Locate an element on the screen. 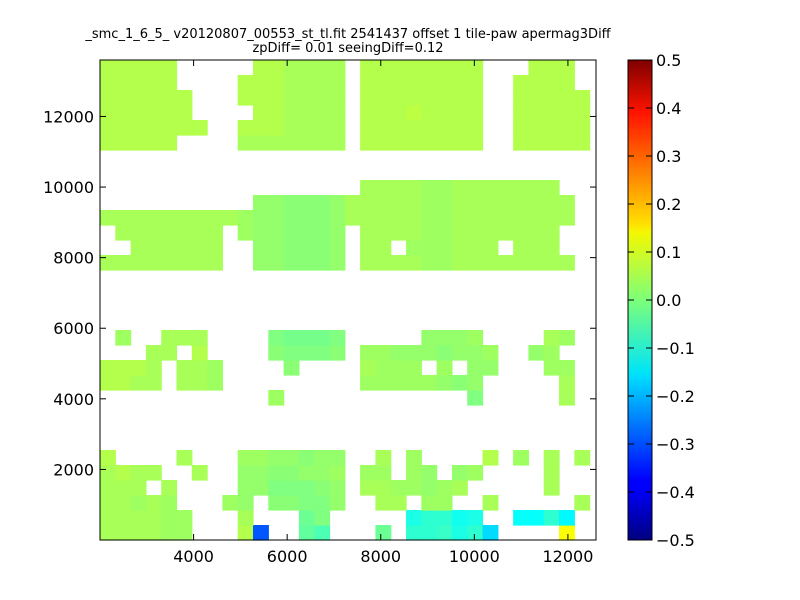 The height and width of the screenshot is (600, 800). colorbar-tick-label: 0.3 is located at coordinates (668, 156).